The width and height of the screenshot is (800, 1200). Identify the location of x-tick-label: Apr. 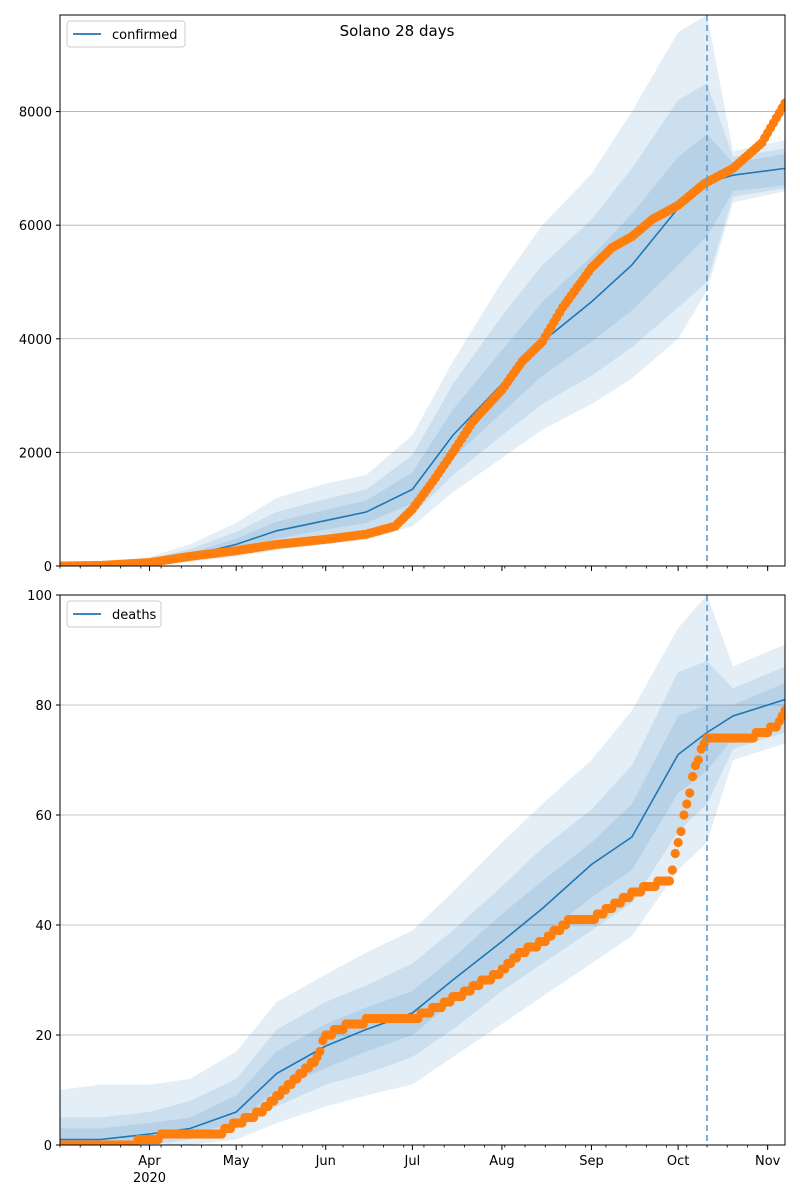
(149, 1161).